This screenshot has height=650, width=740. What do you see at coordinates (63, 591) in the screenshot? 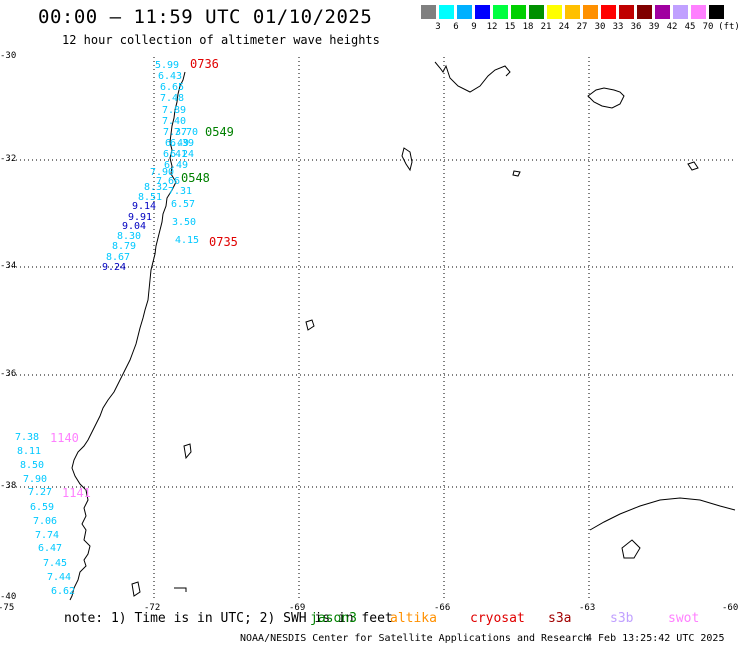
I see `wave-height-value: 6.62` at bounding box center [63, 591].